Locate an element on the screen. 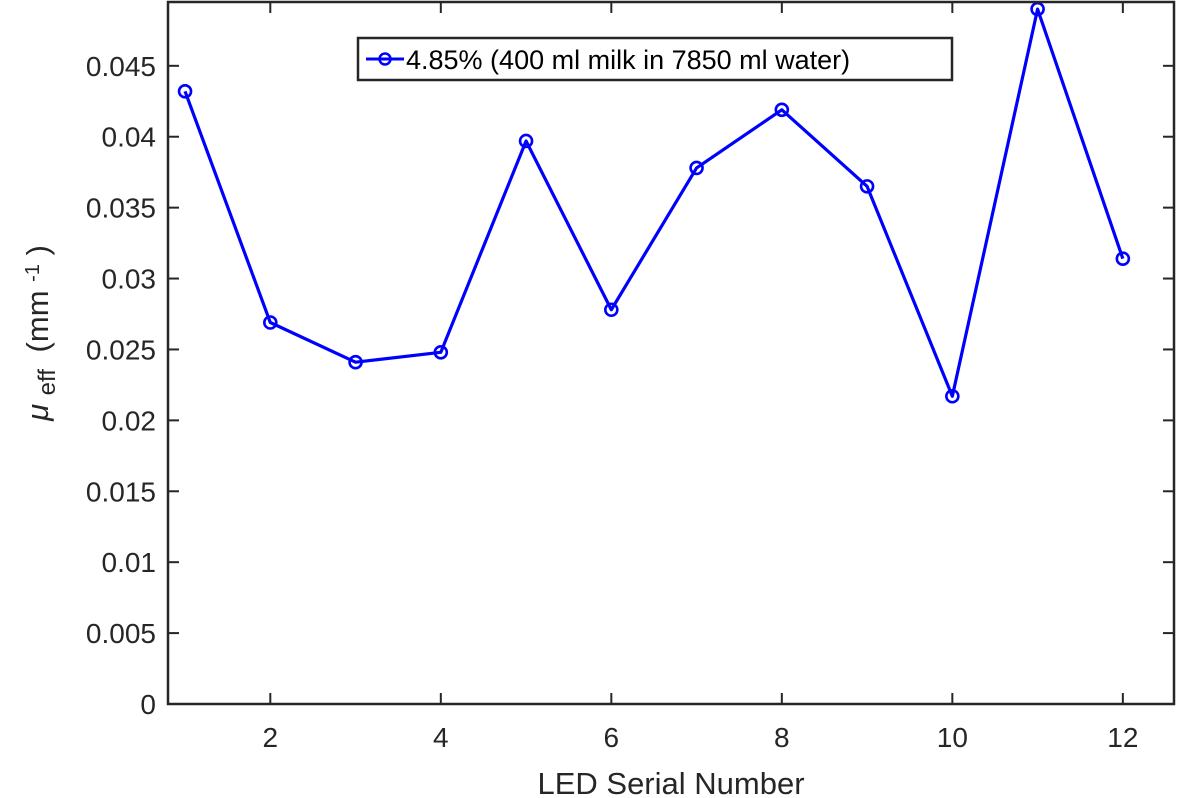 This screenshot has width=1177, height=798. y-tick-label: 0 is located at coordinates (148, 704).